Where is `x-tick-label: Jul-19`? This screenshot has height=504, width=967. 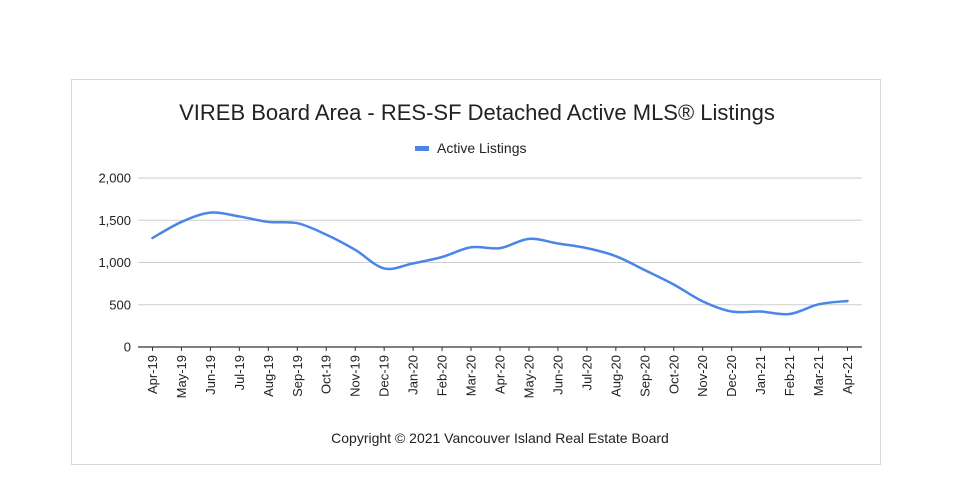
x-tick-label: Jul-19 is located at coordinates (239, 372).